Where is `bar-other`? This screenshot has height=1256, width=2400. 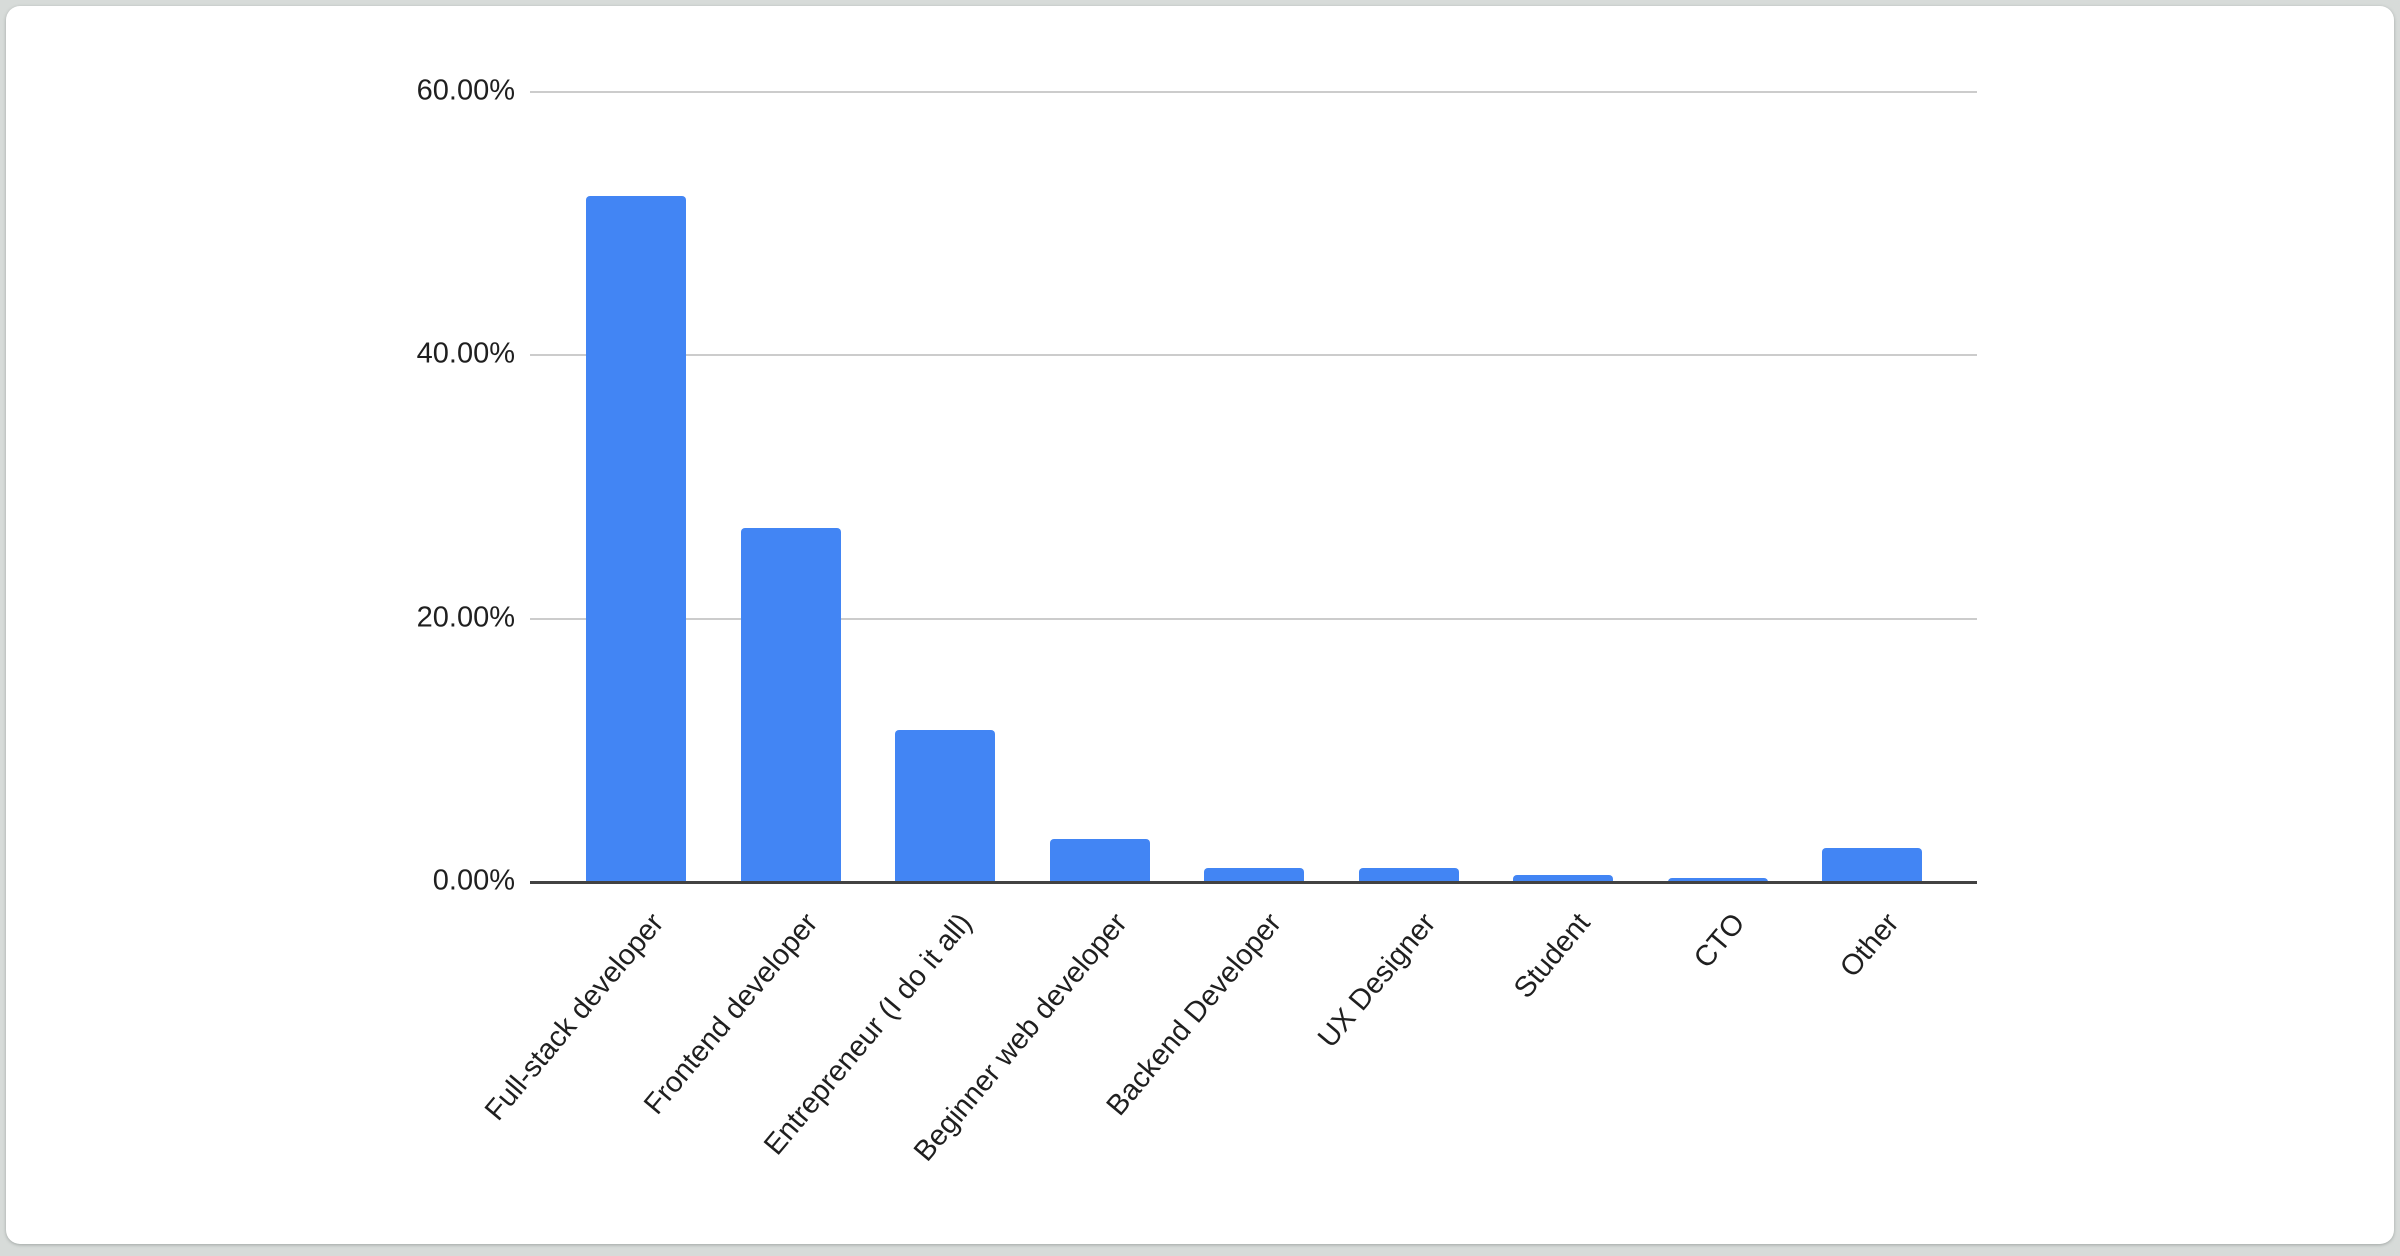 bar-other is located at coordinates (1872, 864).